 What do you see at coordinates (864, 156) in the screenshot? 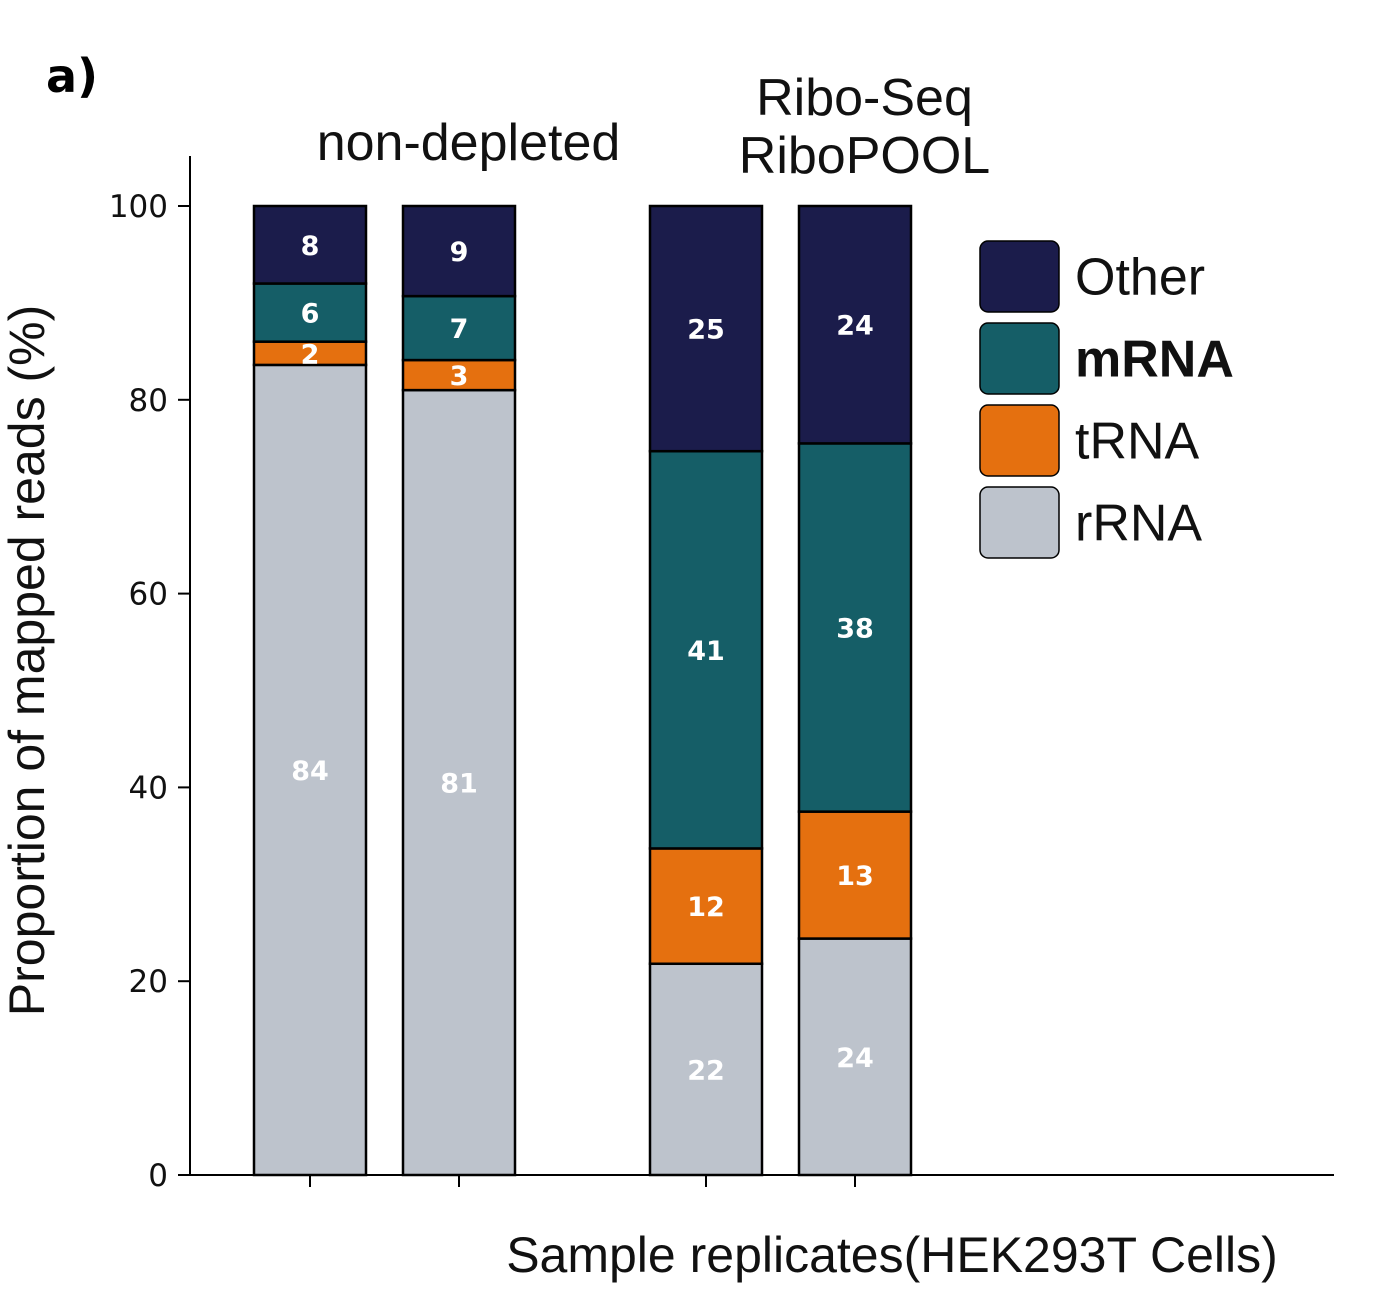
I see `group-title: RiboPOOL` at bounding box center [864, 156].